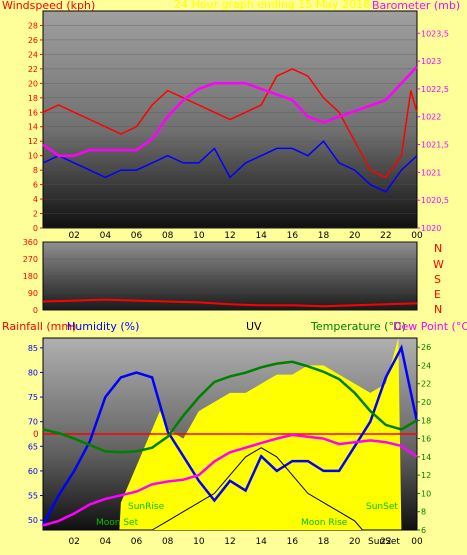 This screenshot has width=467, height=555. I want to click on moonrise-label: Moon Rise, so click(324, 523).